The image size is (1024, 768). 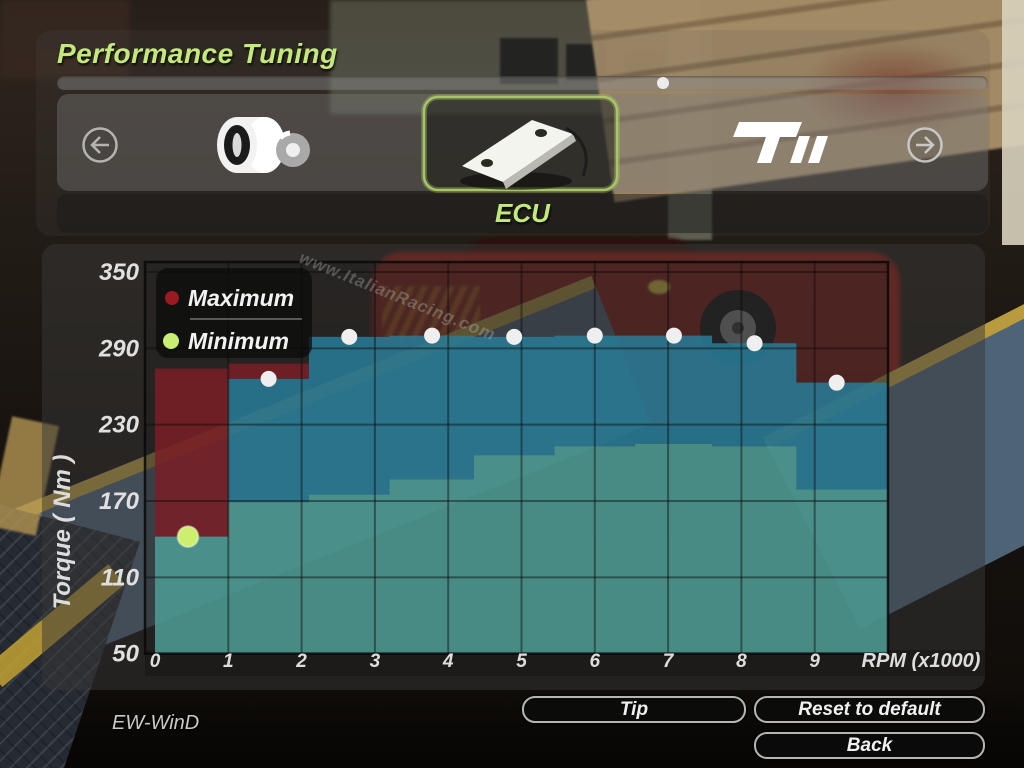 I want to click on background-wood-stain, so click(x=895, y=87).